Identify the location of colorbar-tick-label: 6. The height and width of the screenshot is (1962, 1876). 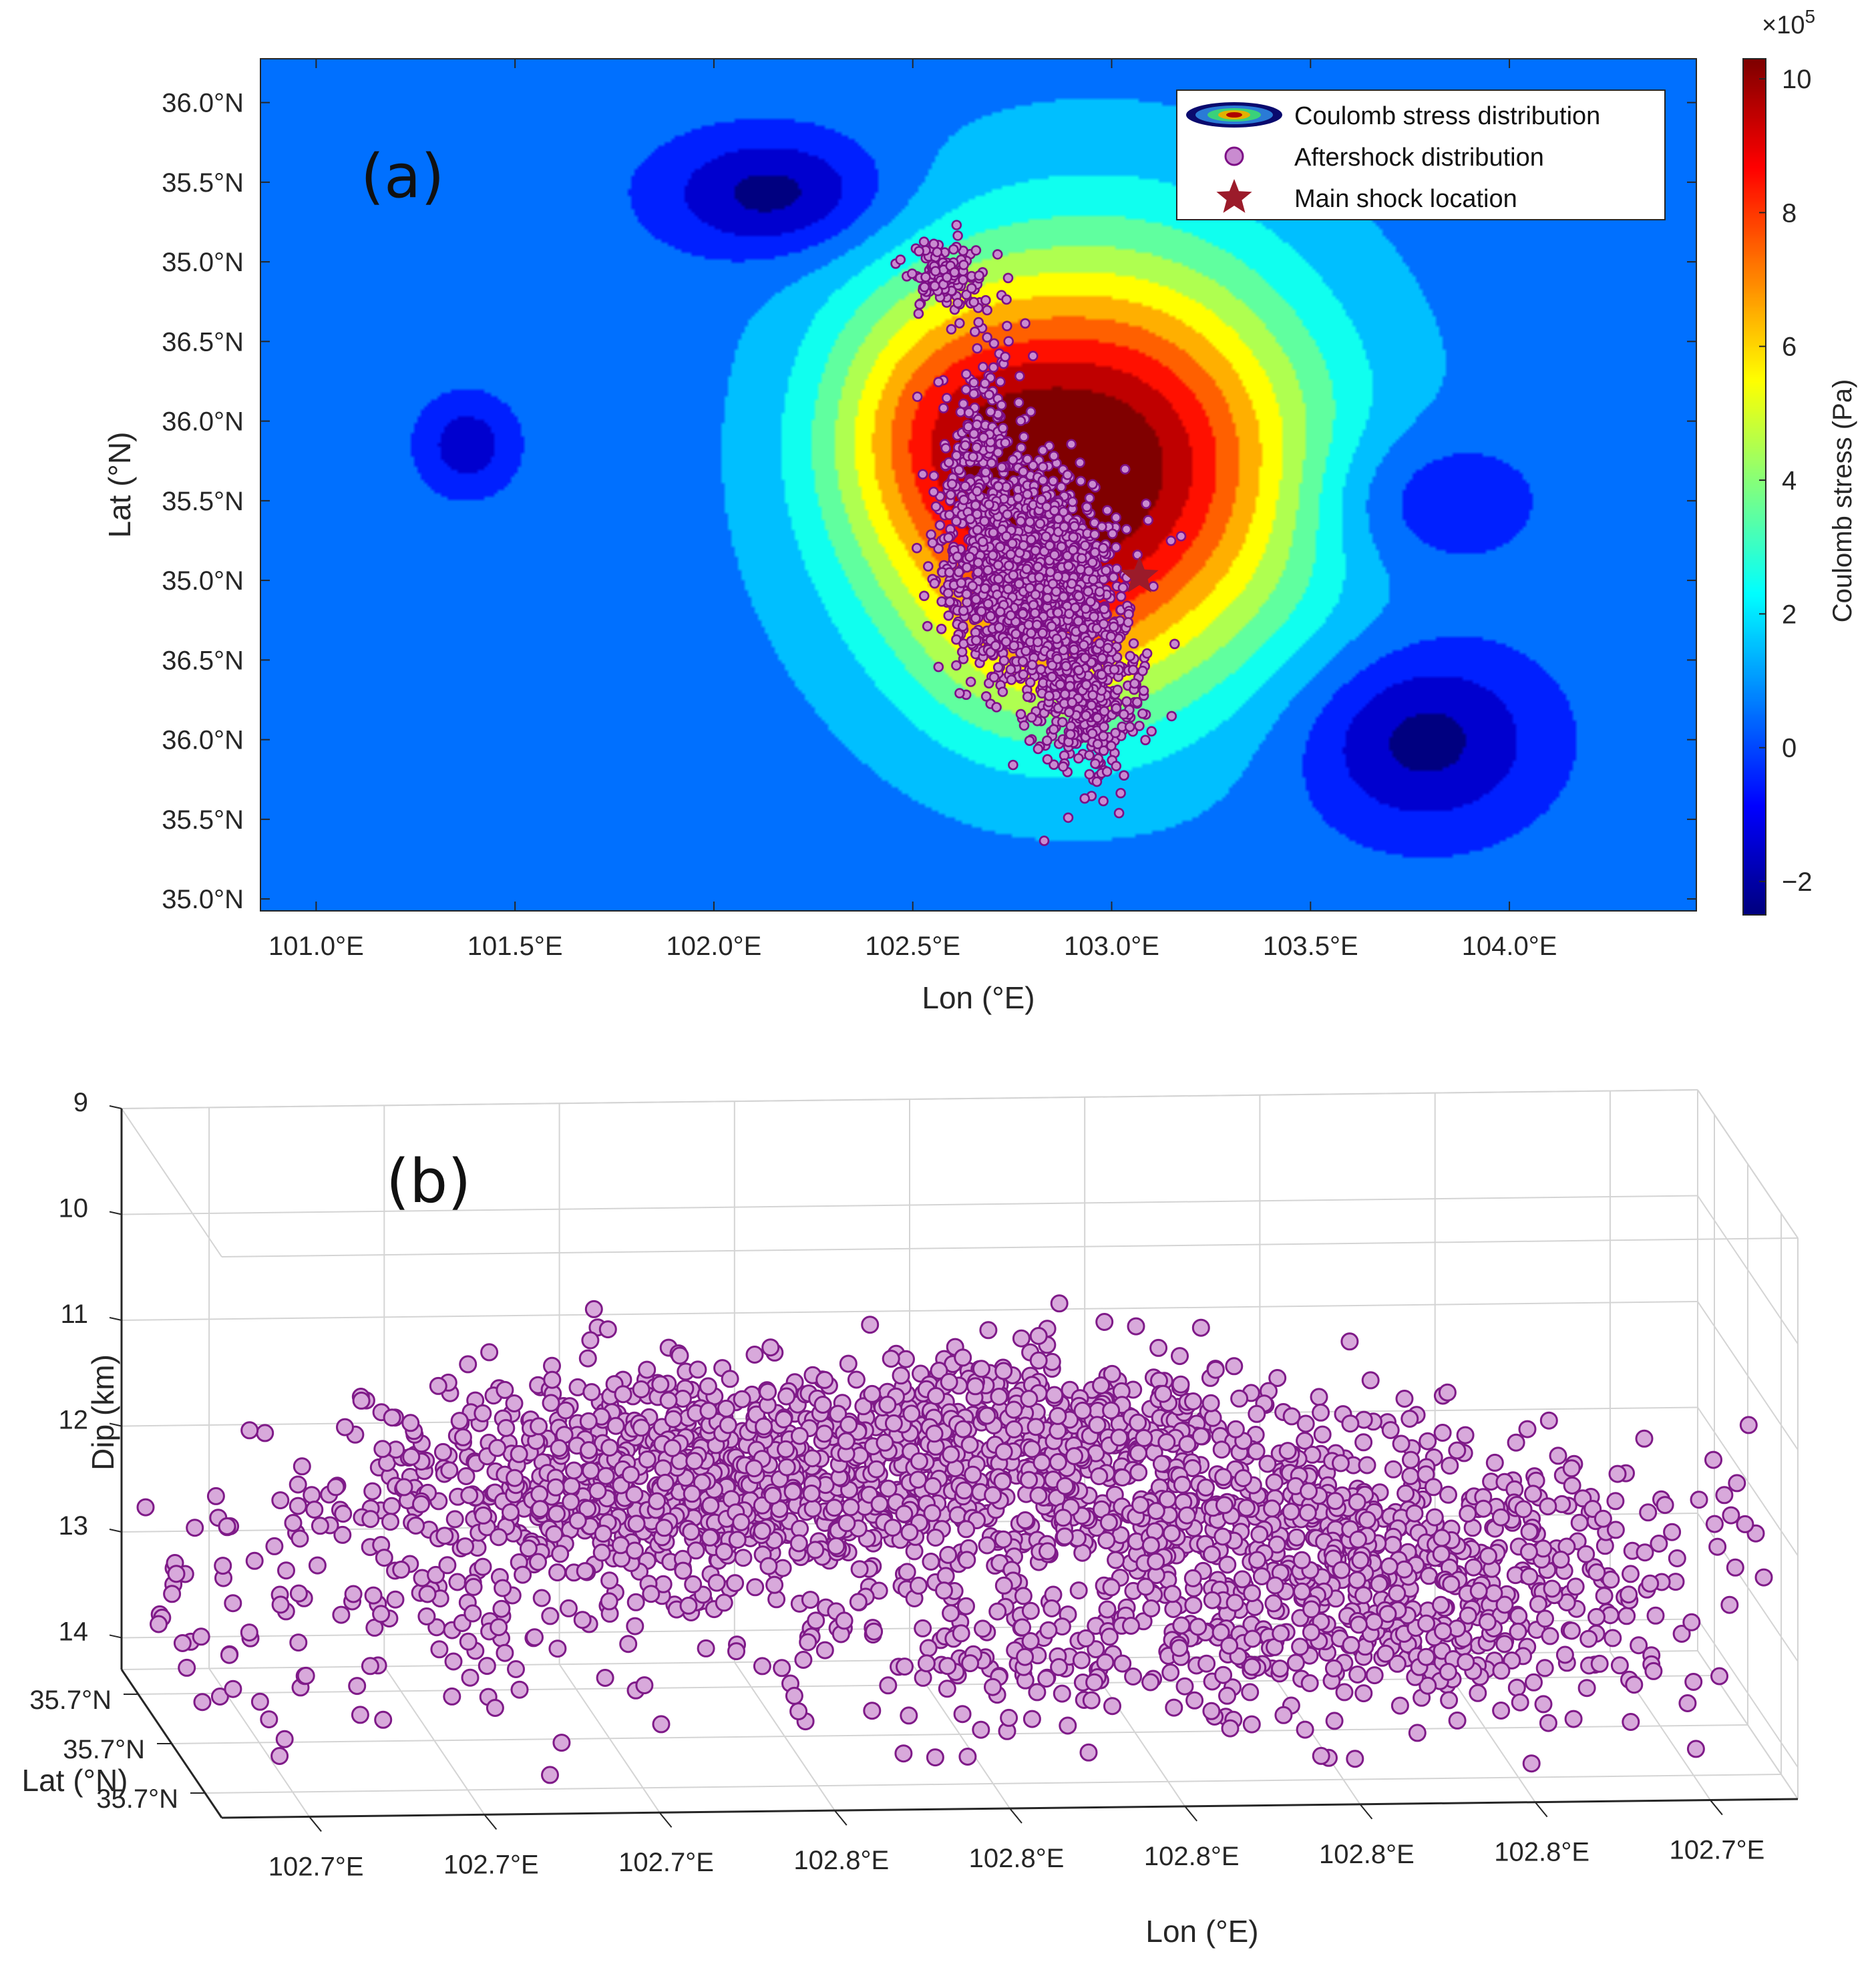
(1789, 347).